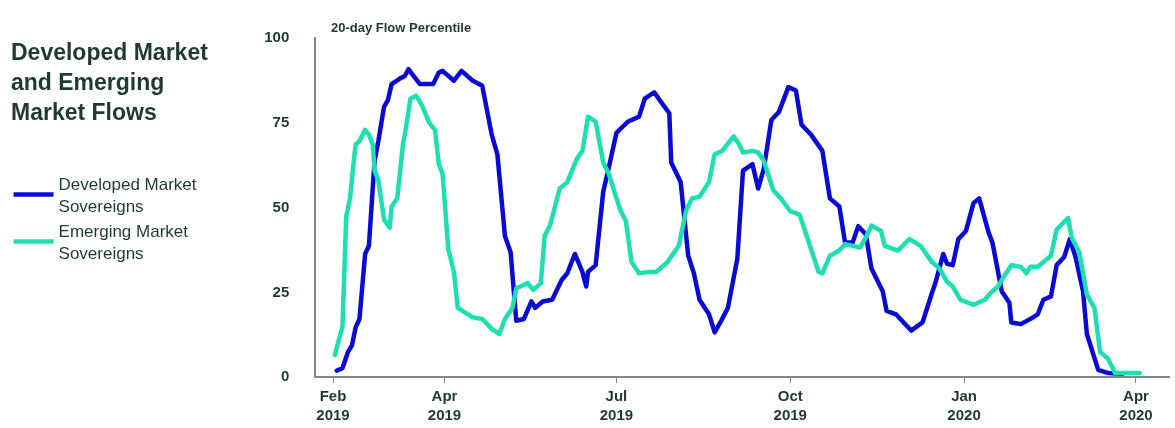 The width and height of the screenshot is (1175, 428). Describe the element at coordinates (401, 27) in the screenshot. I see `y-axis-title: 20-day Flow Percentile` at that location.